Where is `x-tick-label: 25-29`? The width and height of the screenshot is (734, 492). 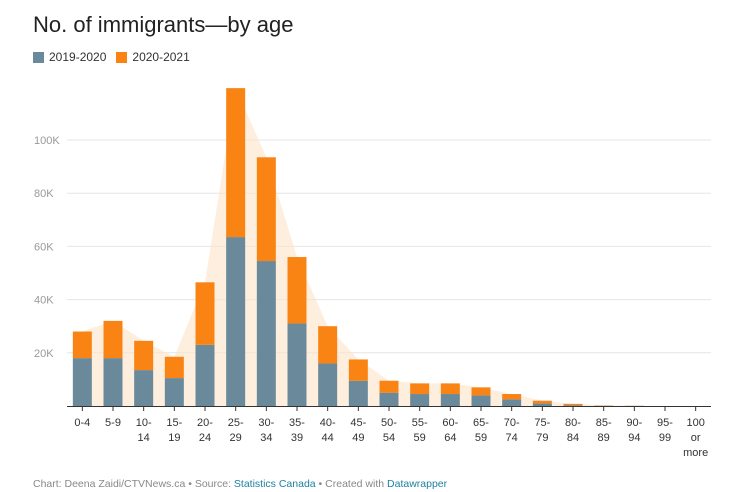
x-tick-label: 25-29 is located at coordinates (236, 430).